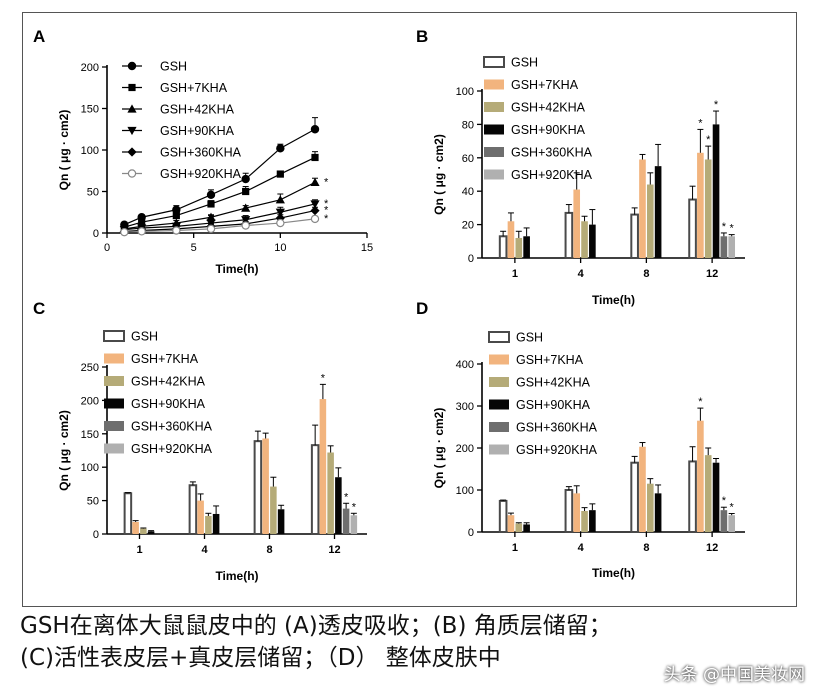 The height and width of the screenshot is (693, 817). I want to click on y-tick-label: 400, so click(465, 365).